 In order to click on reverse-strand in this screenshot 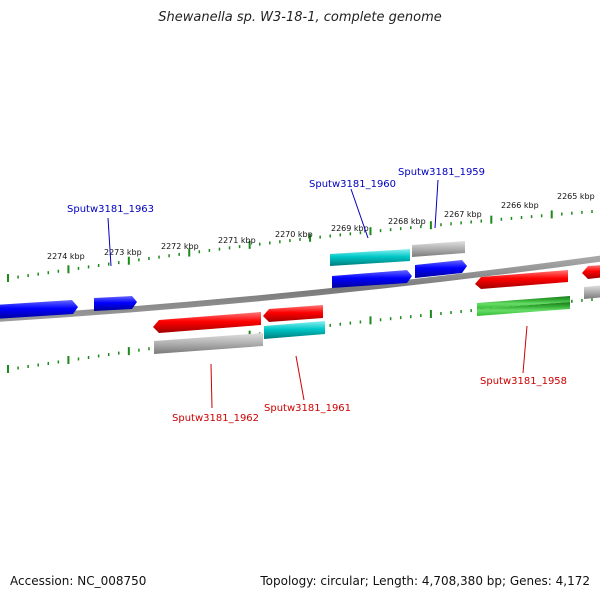, I will do `click(376, 309)`.